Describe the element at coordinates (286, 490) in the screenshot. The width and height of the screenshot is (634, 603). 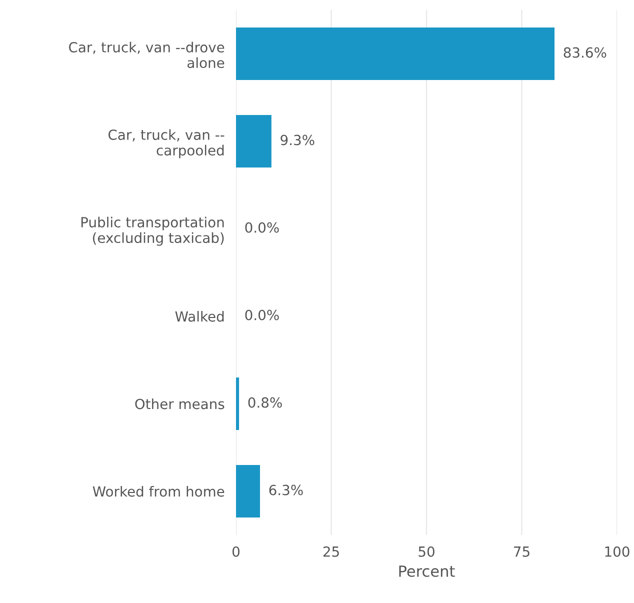
I see `data-label: 6.3%` at that location.